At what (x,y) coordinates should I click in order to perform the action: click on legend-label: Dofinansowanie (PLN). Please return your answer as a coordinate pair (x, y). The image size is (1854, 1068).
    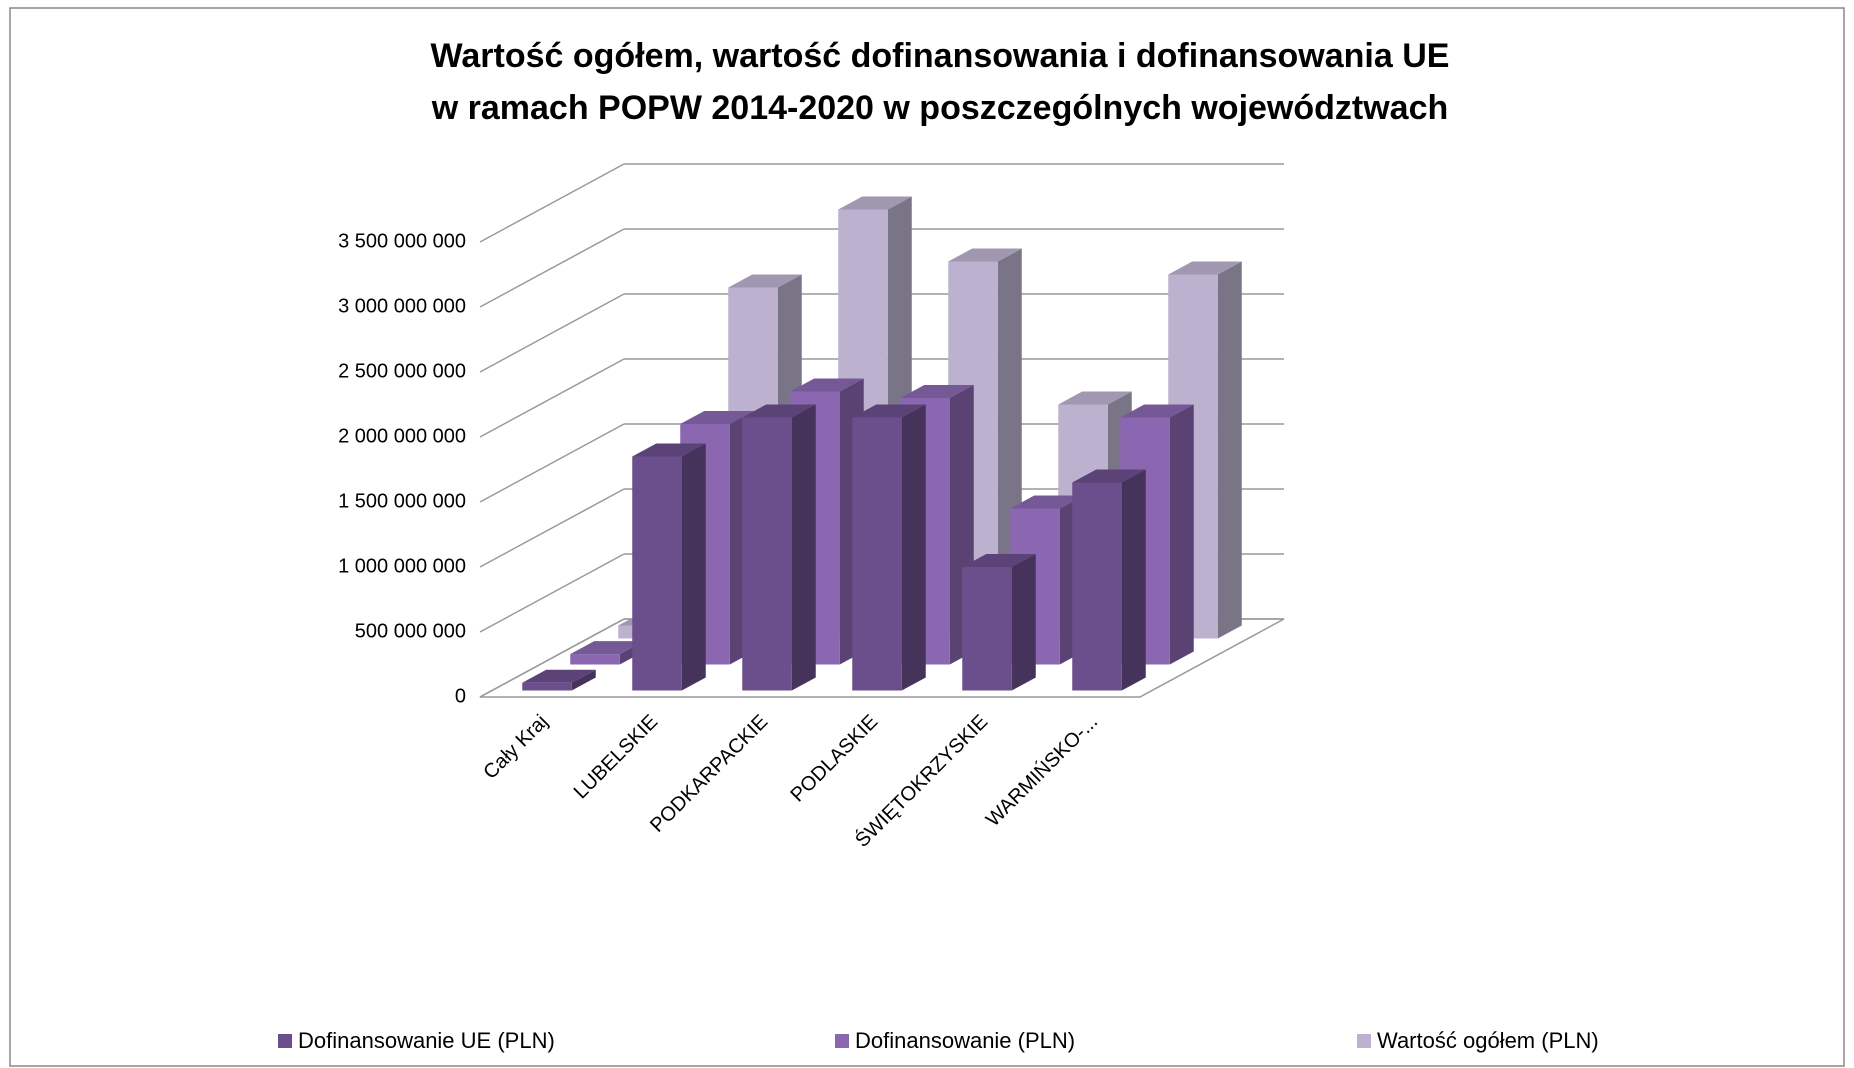
    Looking at the image, I should click on (965, 1040).